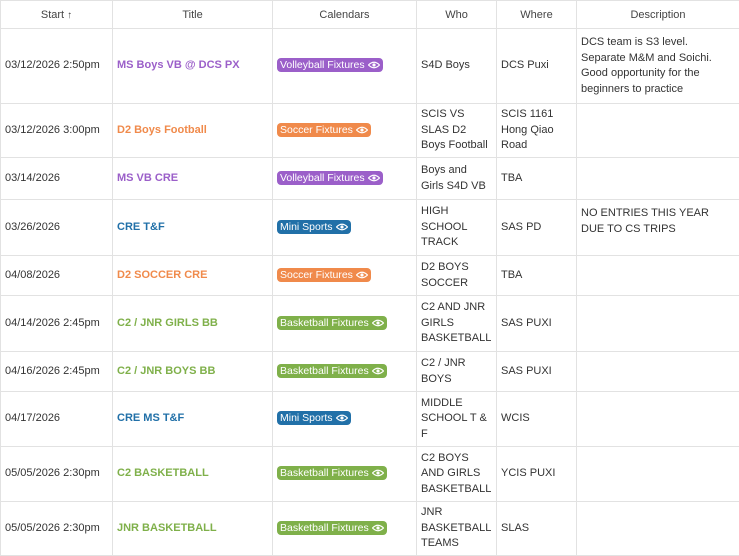  Describe the element at coordinates (536, 528) in the screenshot. I see `where-cell: SLAS` at that location.